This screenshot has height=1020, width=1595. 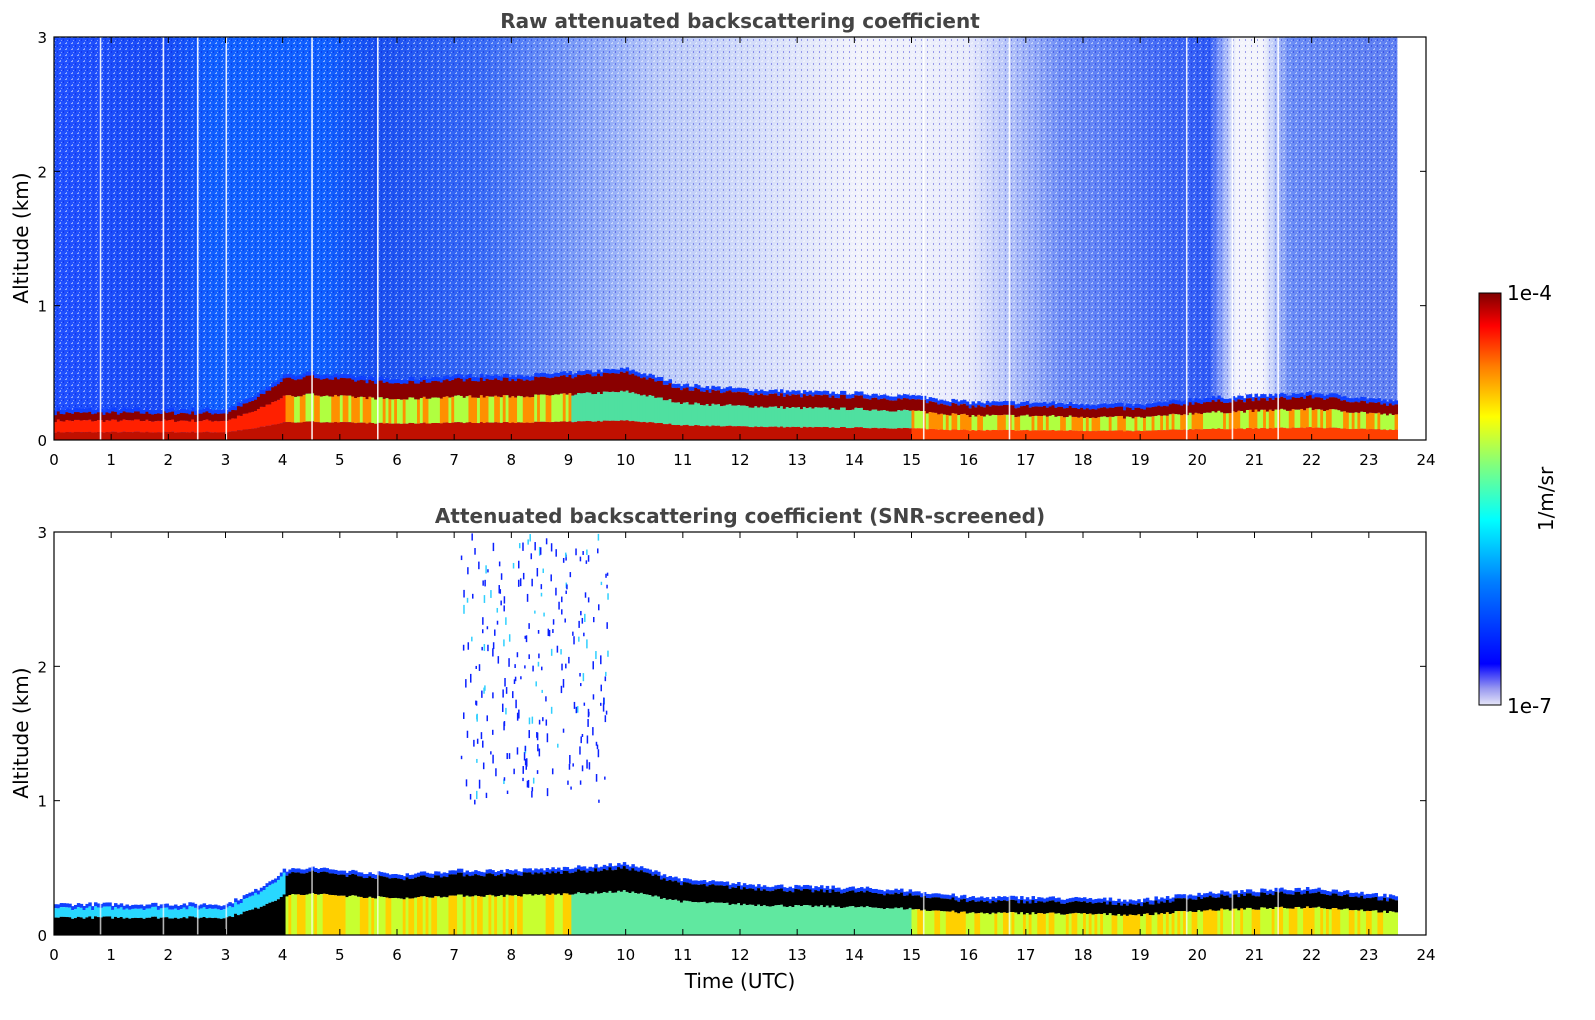 What do you see at coordinates (569, 460) in the screenshot?
I see `x-tick-label: 9` at bounding box center [569, 460].